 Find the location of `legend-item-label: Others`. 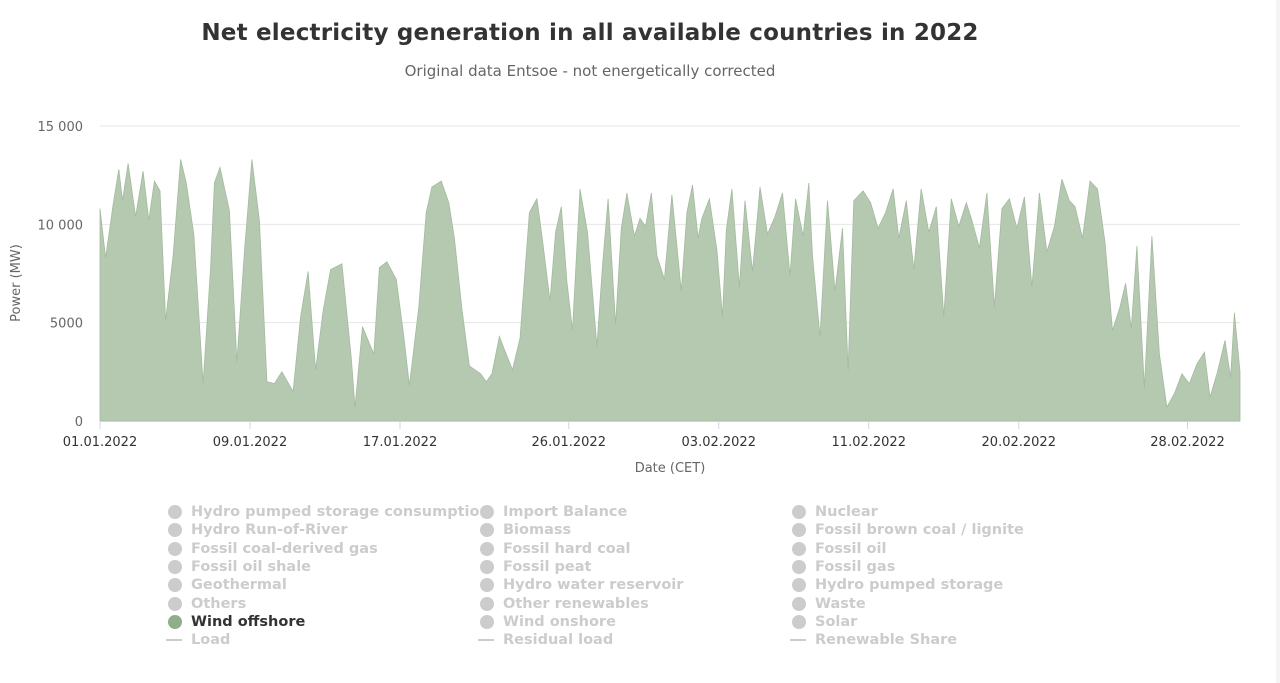

legend-item-label: Others is located at coordinates (219, 603).